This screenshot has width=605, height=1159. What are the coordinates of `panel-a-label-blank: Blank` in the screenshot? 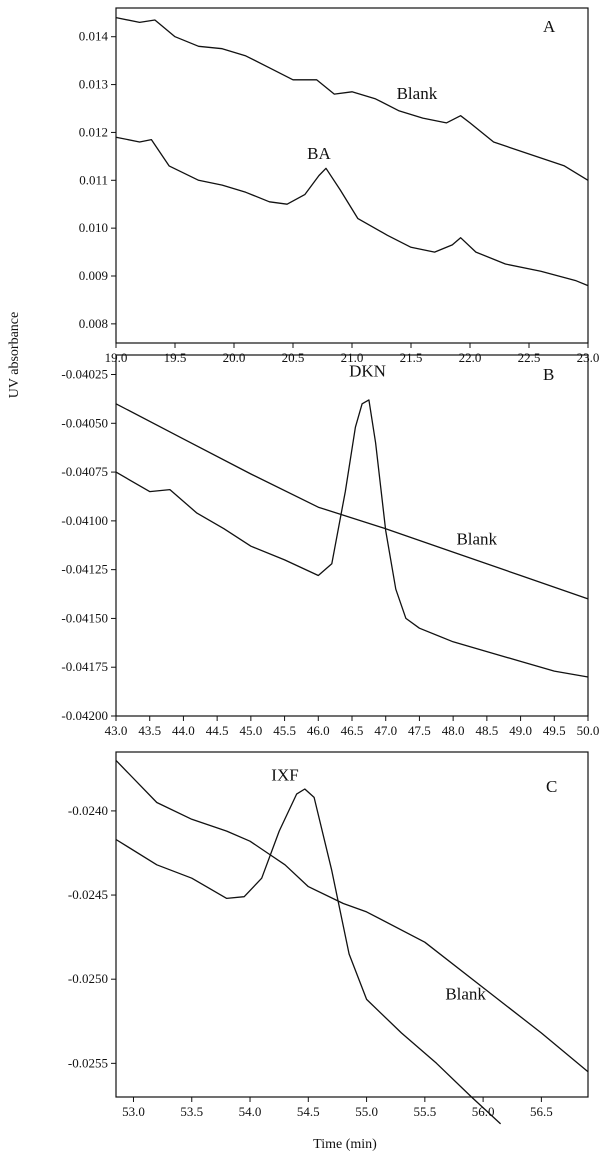 It's located at (417, 93).